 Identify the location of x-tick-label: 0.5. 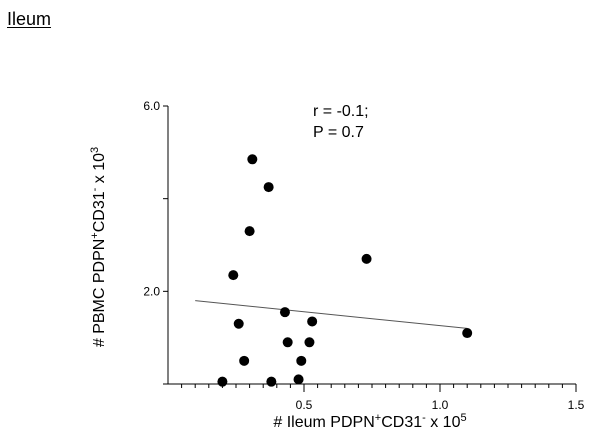
(304, 405).